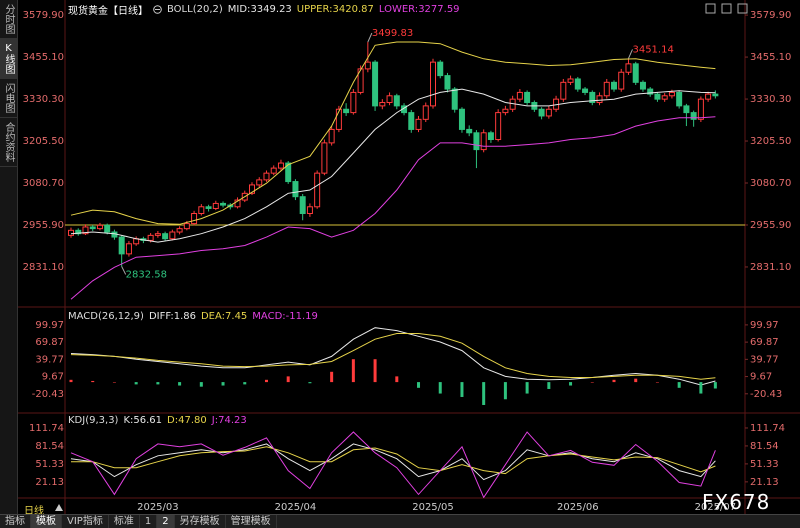 This screenshot has height=528, width=800. Describe the element at coordinates (49, 325) in the screenshot. I see `y-tick-label: 99.97` at that location.